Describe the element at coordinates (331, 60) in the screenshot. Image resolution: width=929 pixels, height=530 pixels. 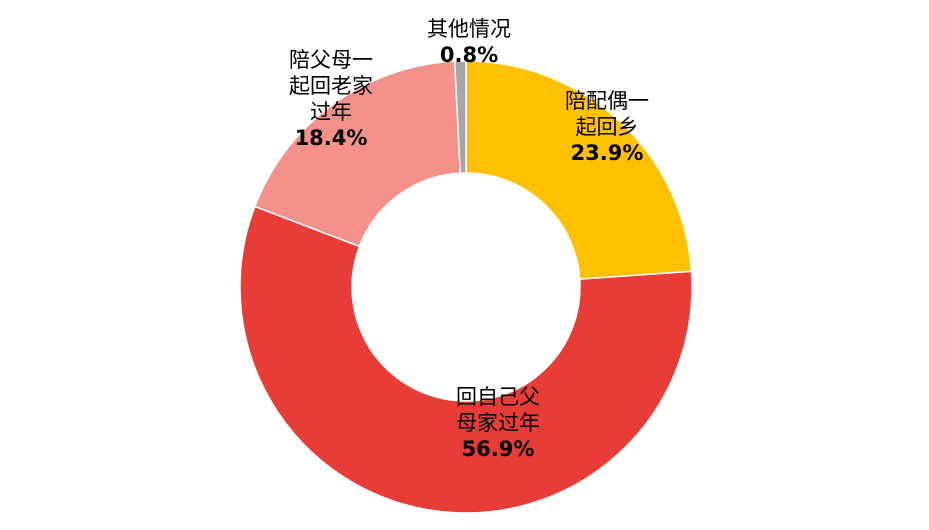
I see `slice-label-line: 陪父母一` at that location.